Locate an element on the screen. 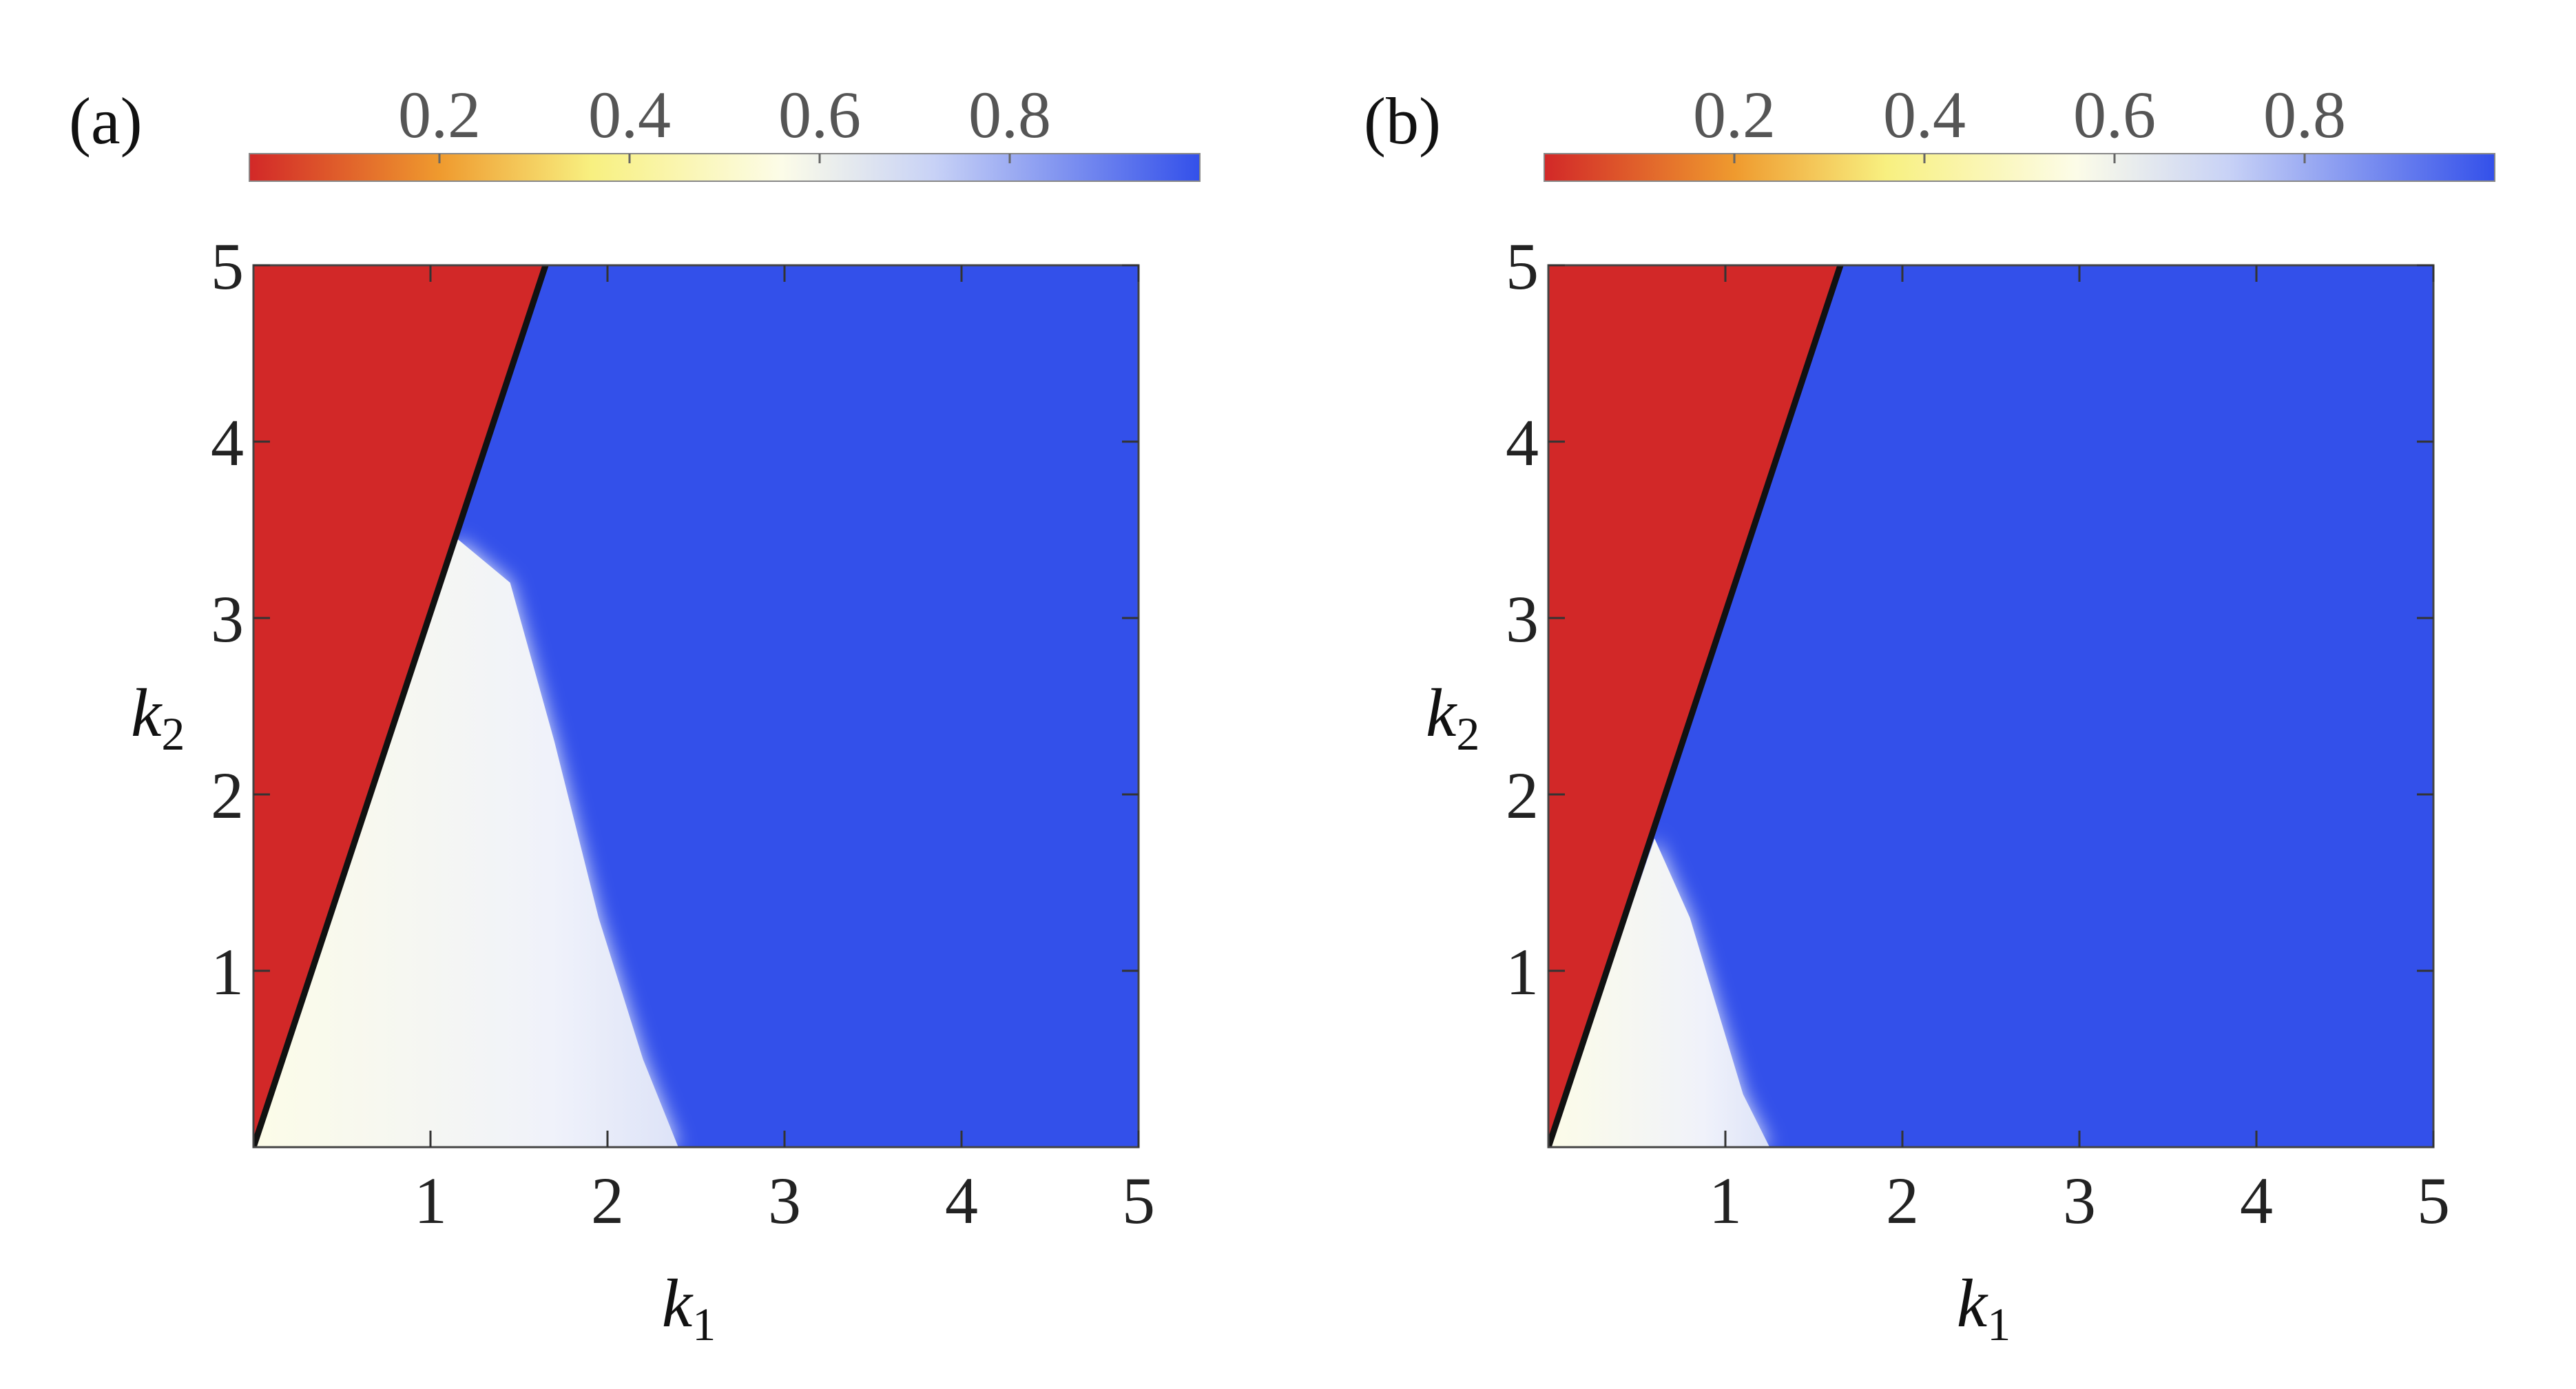  panel-label: (a) is located at coordinates (106, 121).